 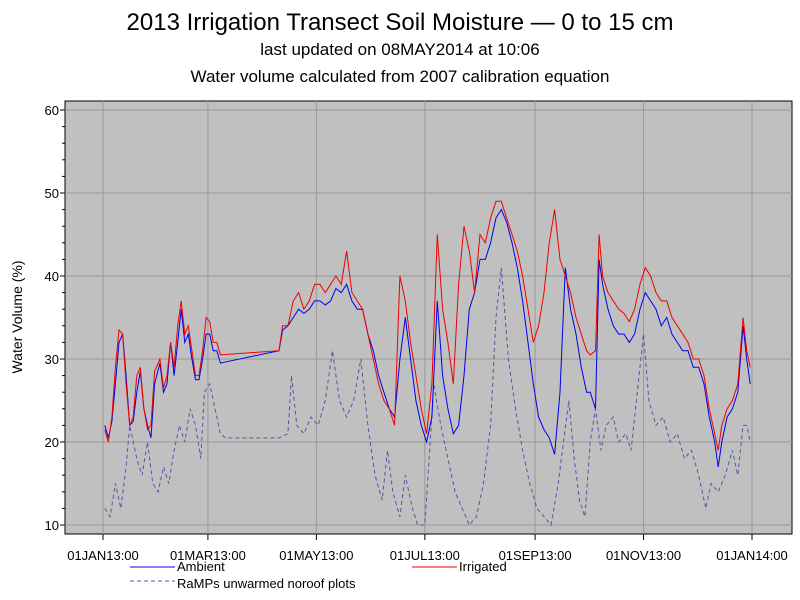 What do you see at coordinates (266, 583) in the screenshot?
I see `legend-label: RaMPs unwarmed noroof plots` at bounding box center [266, 583].